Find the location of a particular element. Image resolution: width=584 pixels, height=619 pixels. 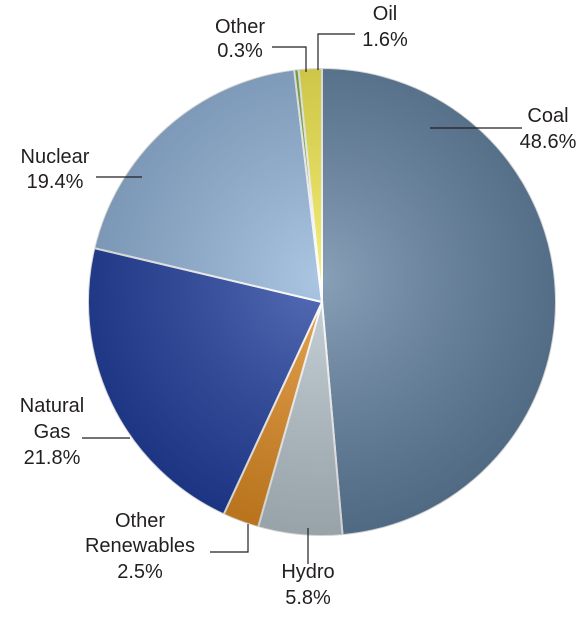

slice-value: 21.8% is located at coordinates (52, 458).